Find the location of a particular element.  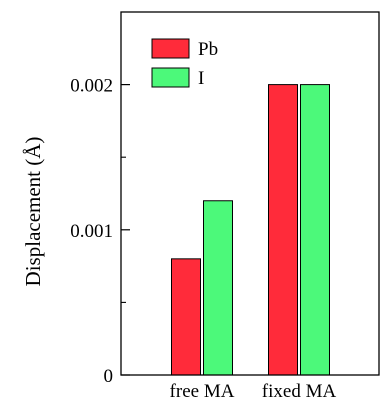

y-tick-label-2: 0.002 is located at coordinates (91, 86).